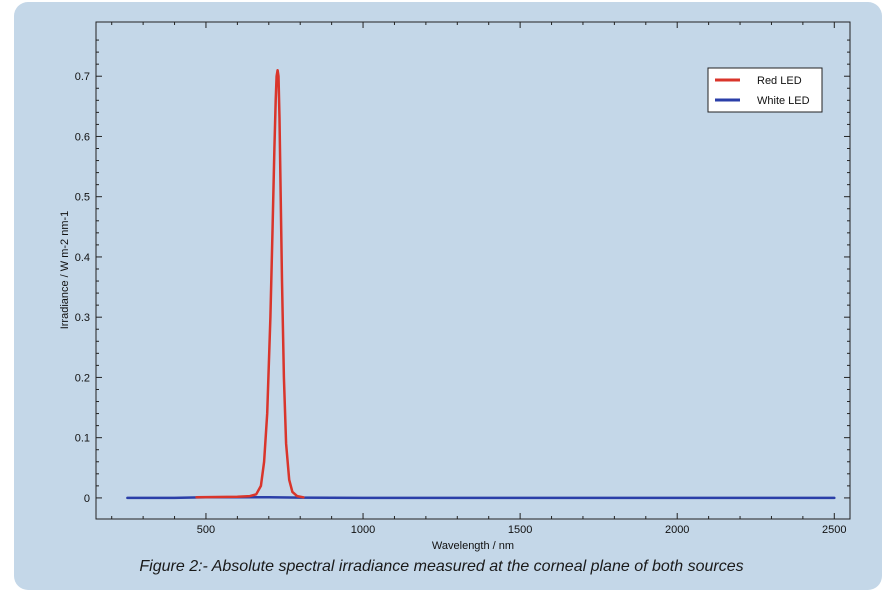  Describe the element at coordinates (82, 198) in the screenshot. I see `y-tick-label: 0.5` at that location.